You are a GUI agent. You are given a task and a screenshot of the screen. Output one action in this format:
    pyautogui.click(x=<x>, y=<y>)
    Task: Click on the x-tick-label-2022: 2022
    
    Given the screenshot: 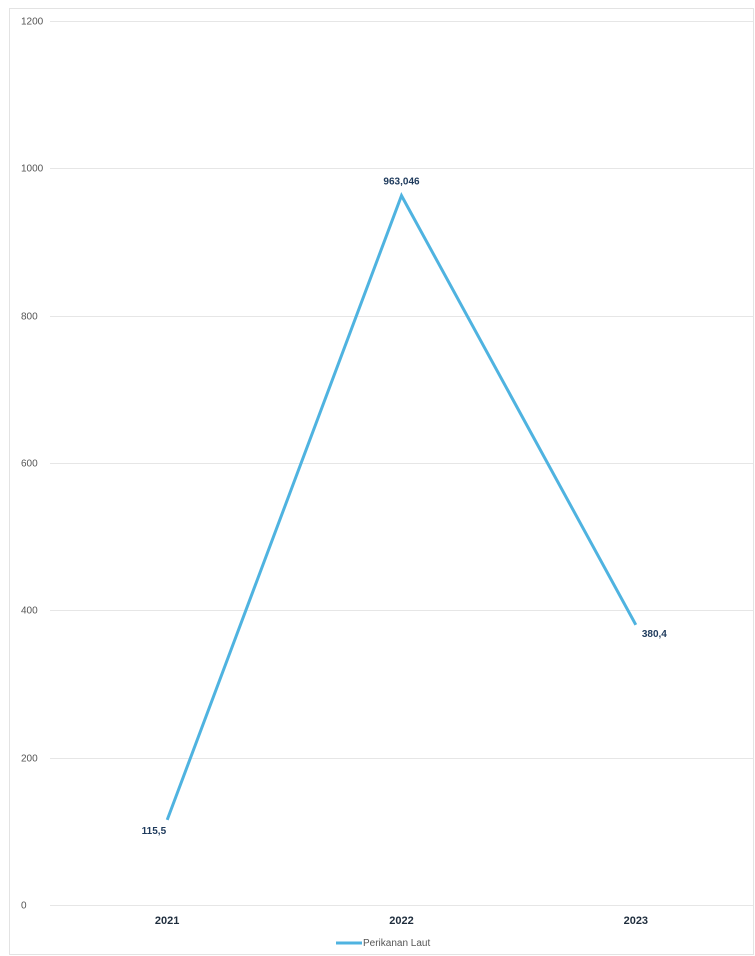 What is the action you would take?
    pyautogui.click(x=401, y=921)
    